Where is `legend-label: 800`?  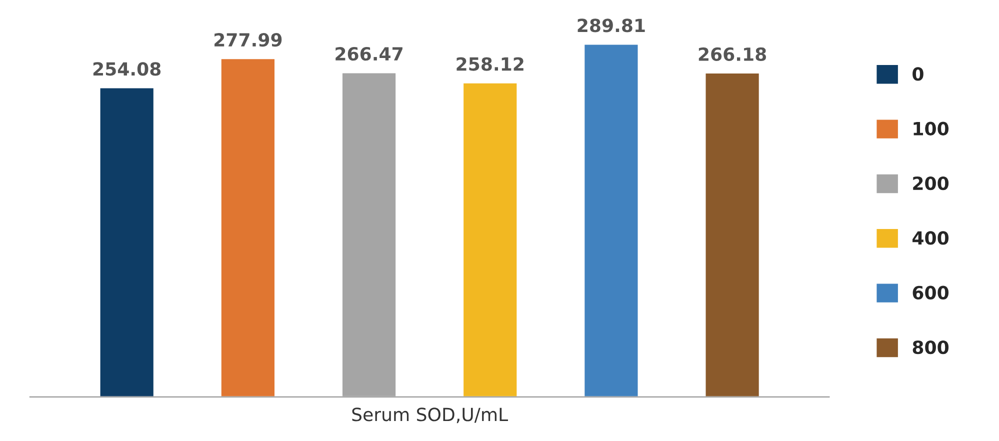
legend-label: 800 is located at coordinates (930, 347).